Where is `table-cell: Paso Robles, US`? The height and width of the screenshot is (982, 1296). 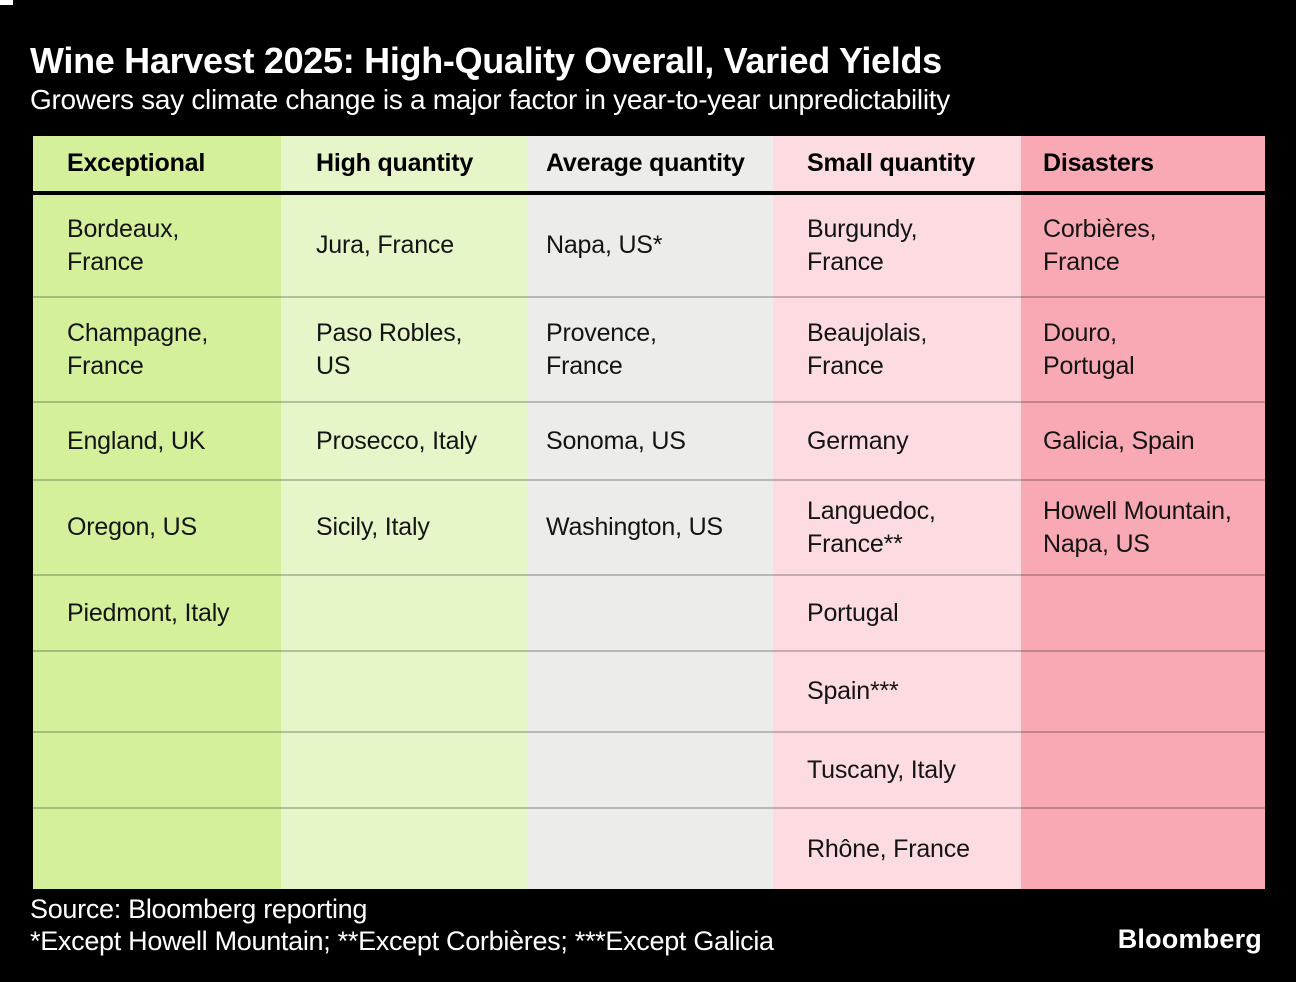
table-cell: Paso Robles, US is located at coordinates (404, 348).